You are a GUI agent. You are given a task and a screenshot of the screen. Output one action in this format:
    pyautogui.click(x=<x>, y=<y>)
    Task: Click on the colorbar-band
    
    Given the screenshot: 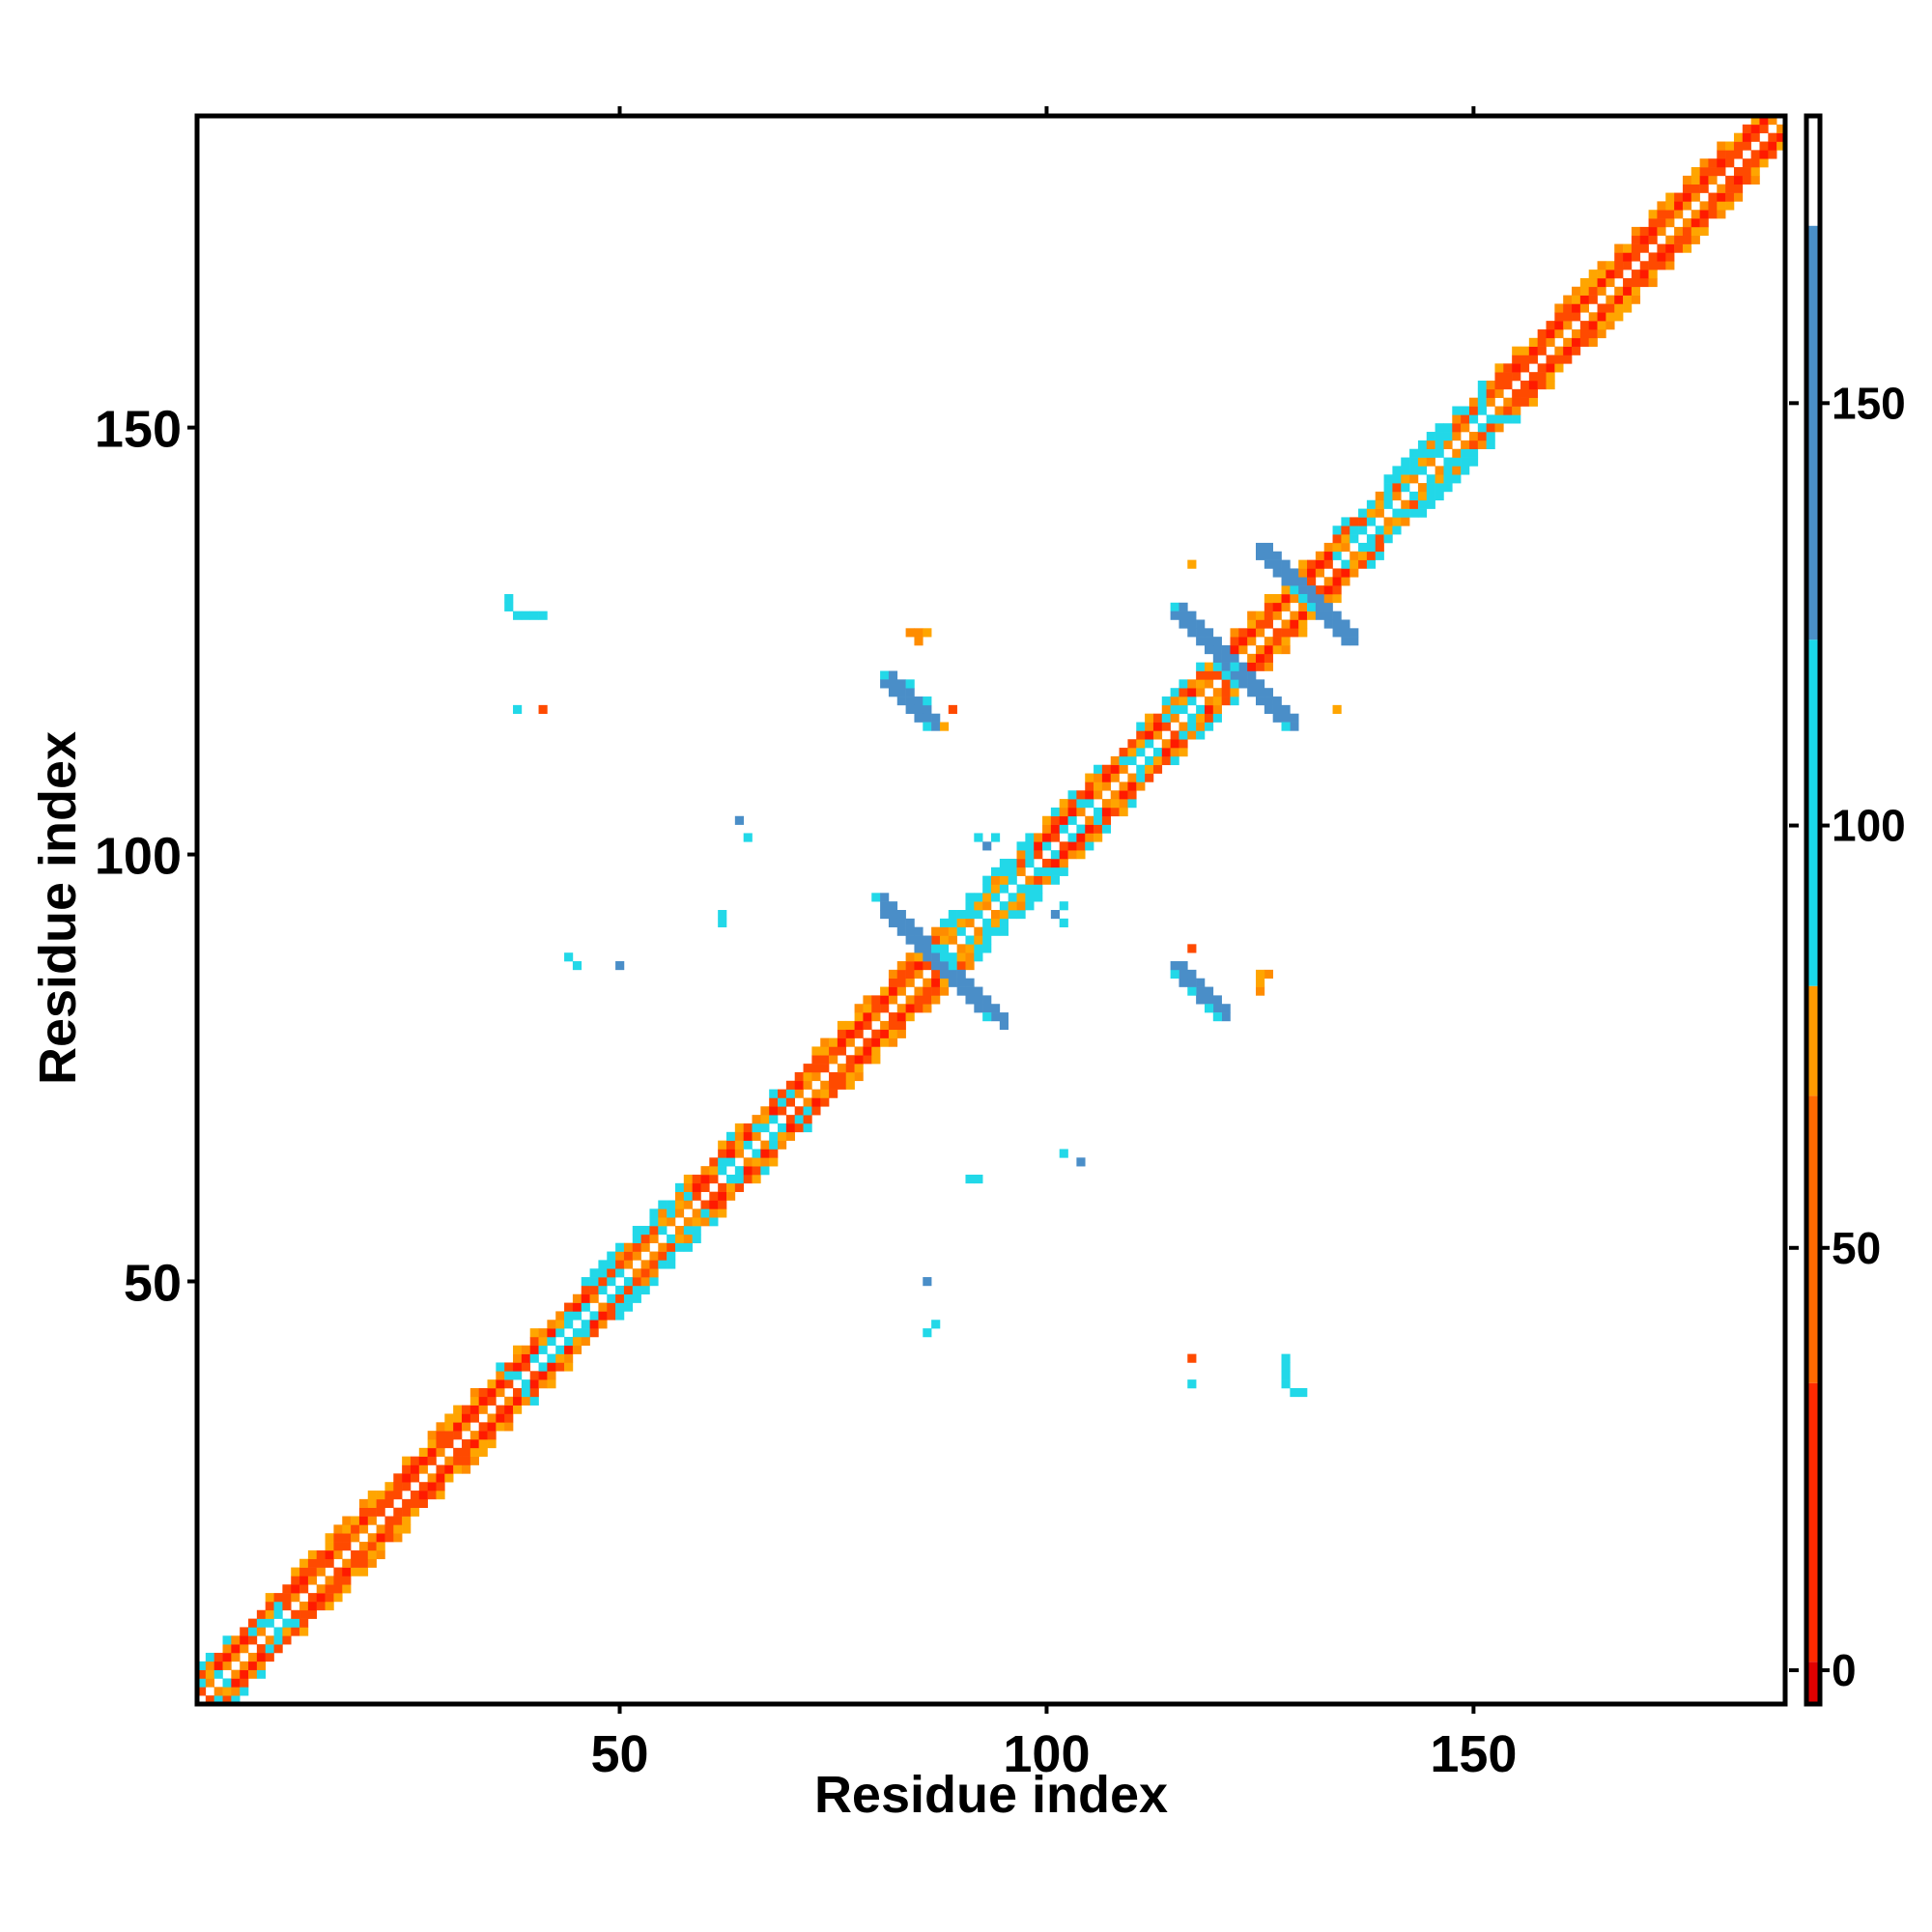 What is the action you would take?
    pyautogui.click(x=1813, y=1040)
    